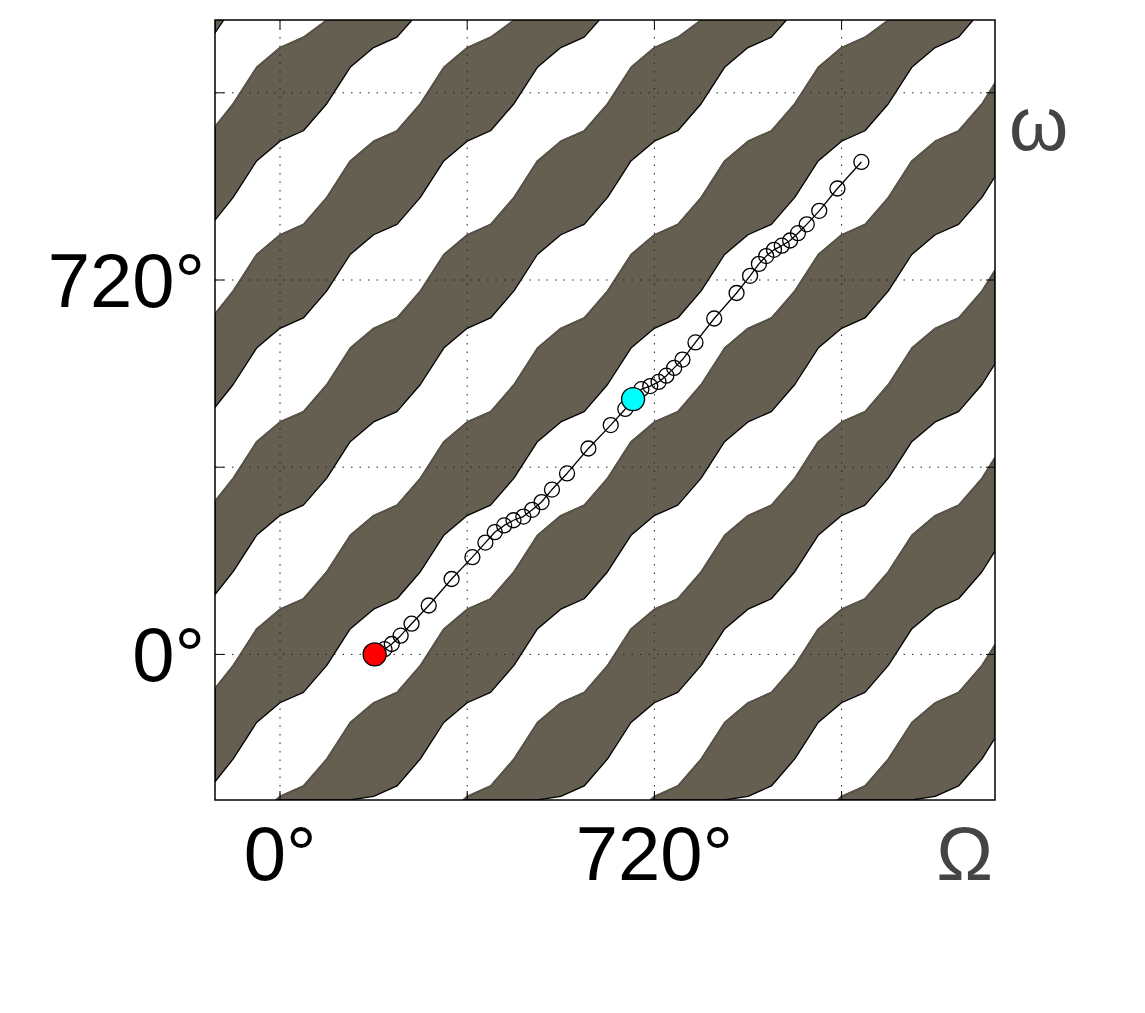  What do you see at coordinates (964, 853) in the screenshot?
I see `x-axis-title: Ω` at bounding box center [964, 853].